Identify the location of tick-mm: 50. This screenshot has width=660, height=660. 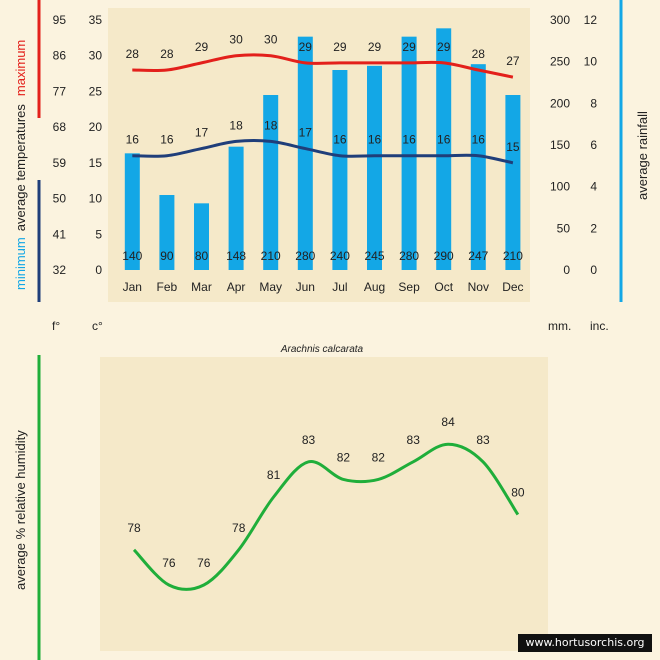
(564, 228).